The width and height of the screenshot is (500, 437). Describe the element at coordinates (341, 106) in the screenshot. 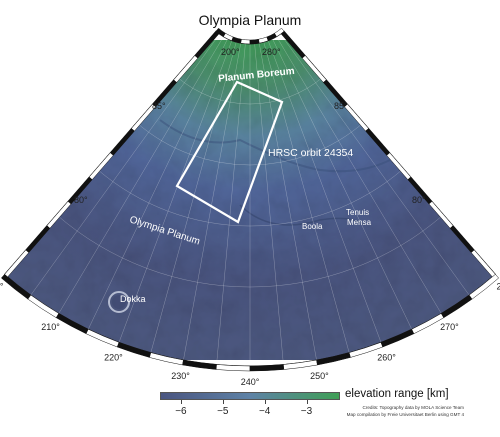

I see `lat-label-right-85: 85°` at that location.